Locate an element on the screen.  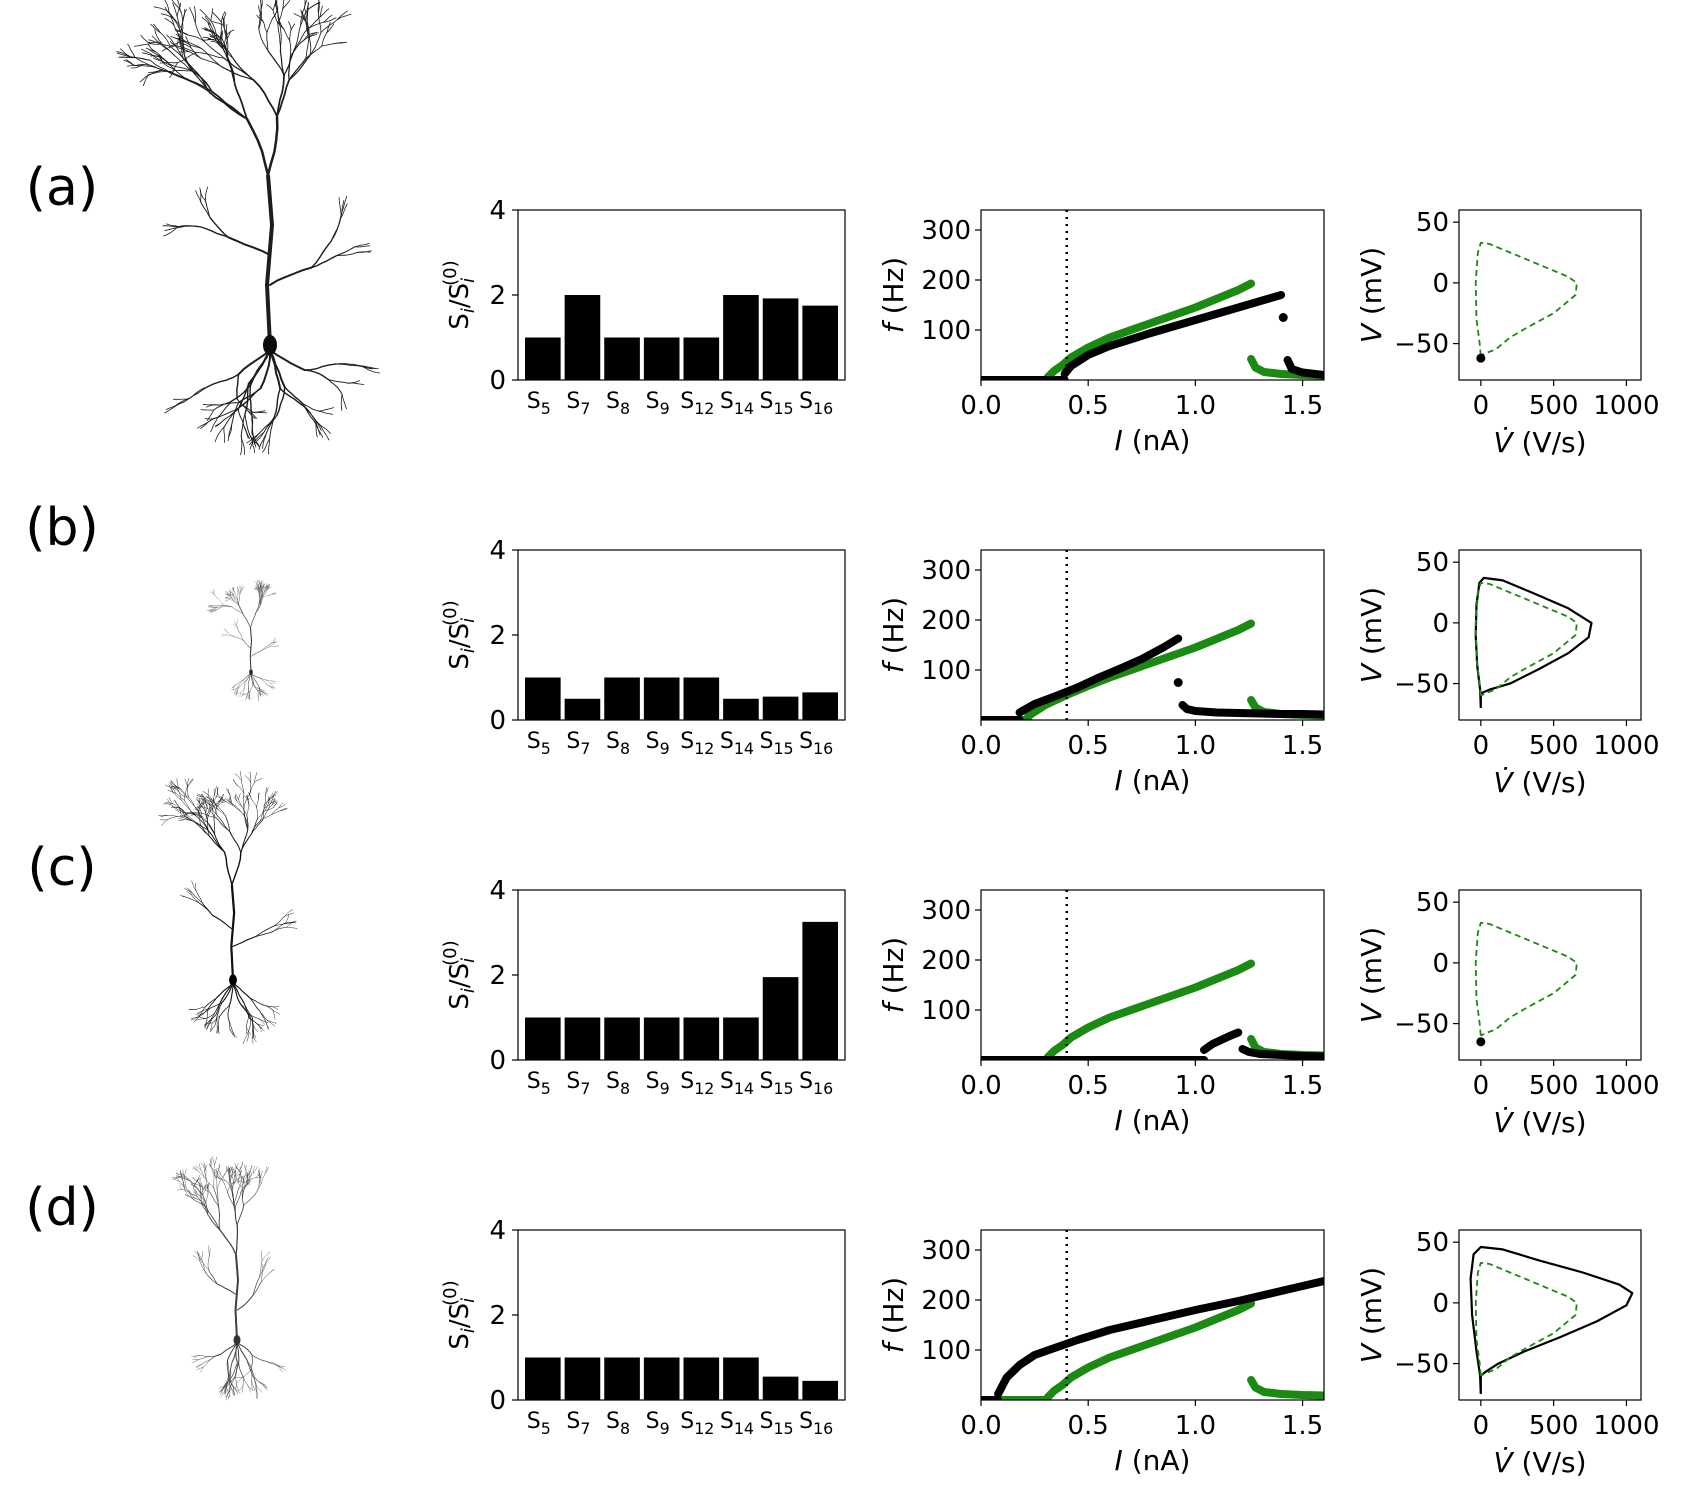
phase-ylabel: V (mV) is located at coordinates (1371, 975).